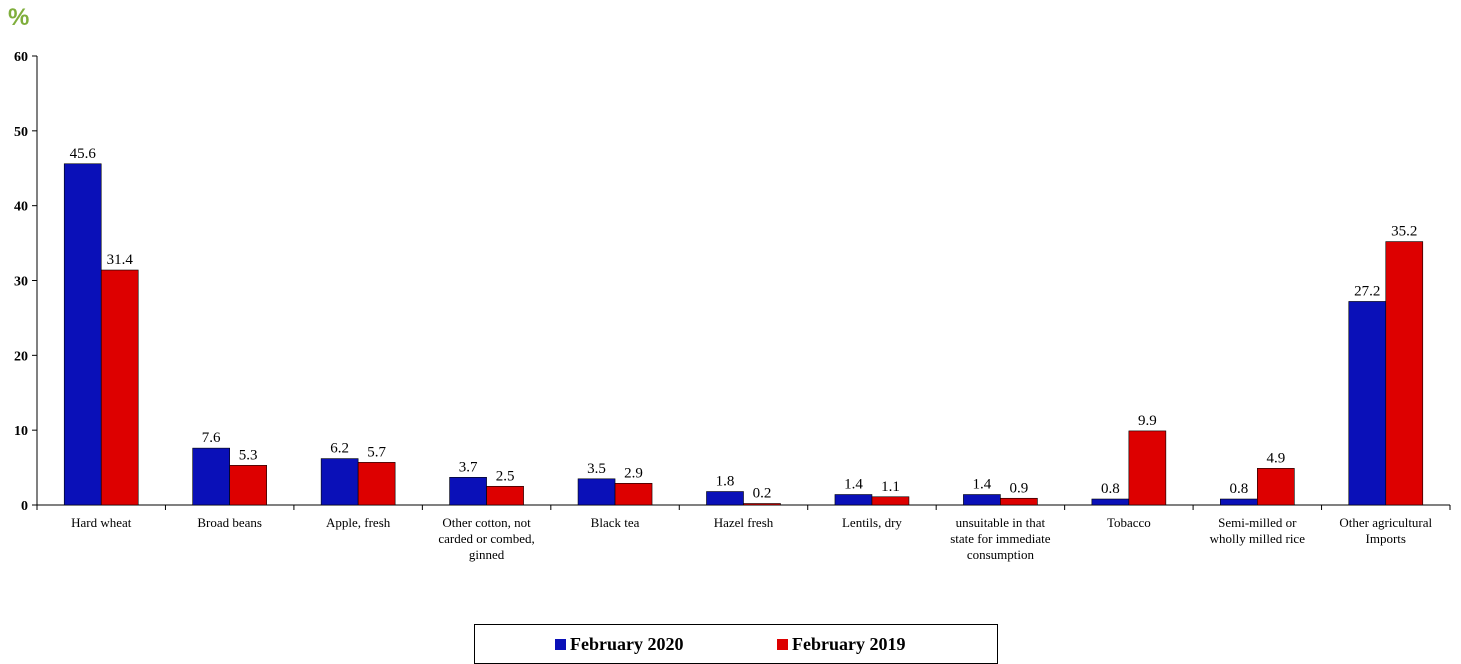 The width and height of the screenshot is (1461, 664). I want to click on data-label: 1.8, so click(725, 482).